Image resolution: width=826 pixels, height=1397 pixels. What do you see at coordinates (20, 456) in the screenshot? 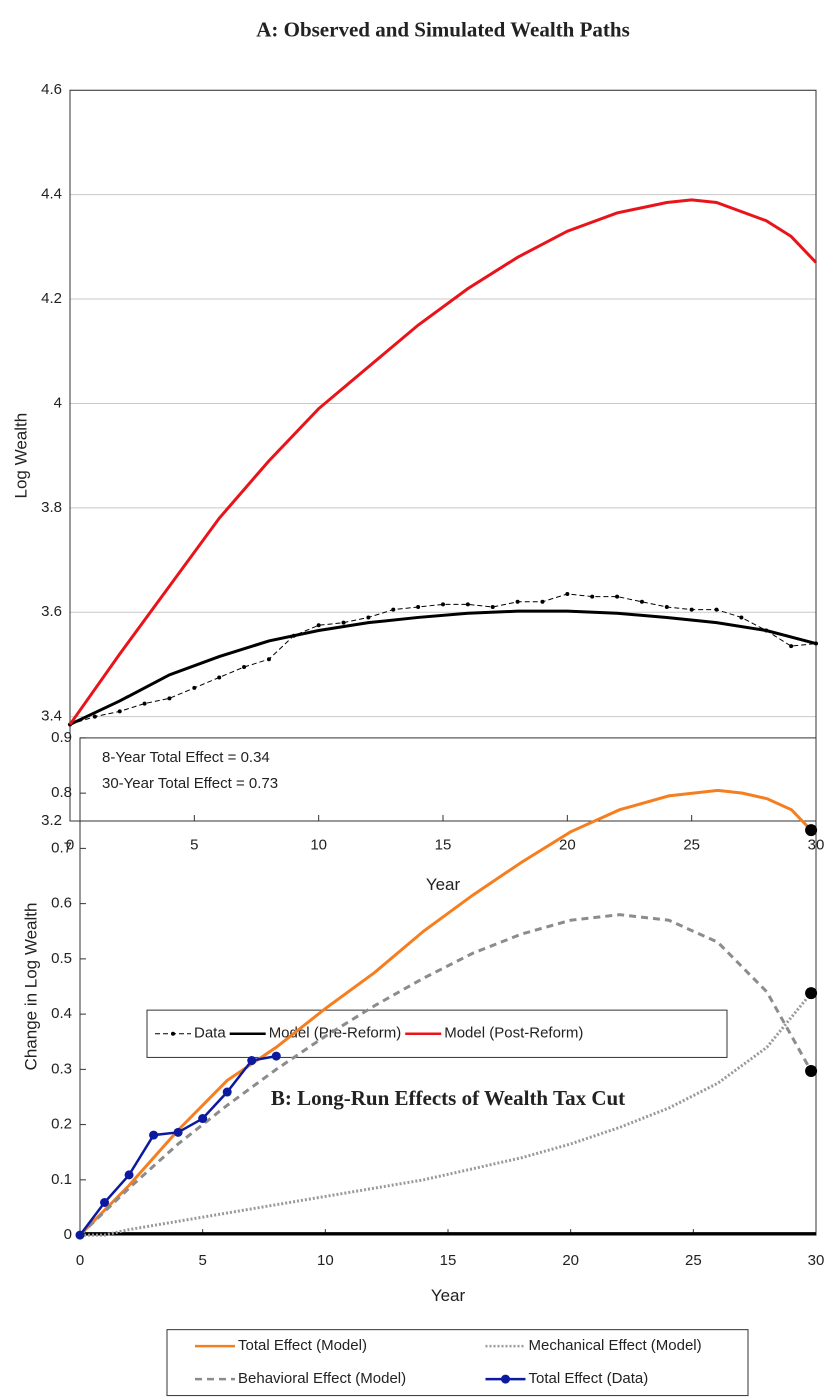
I see `y-axis-label: Log Wealth` at bounding box center [20, 456].